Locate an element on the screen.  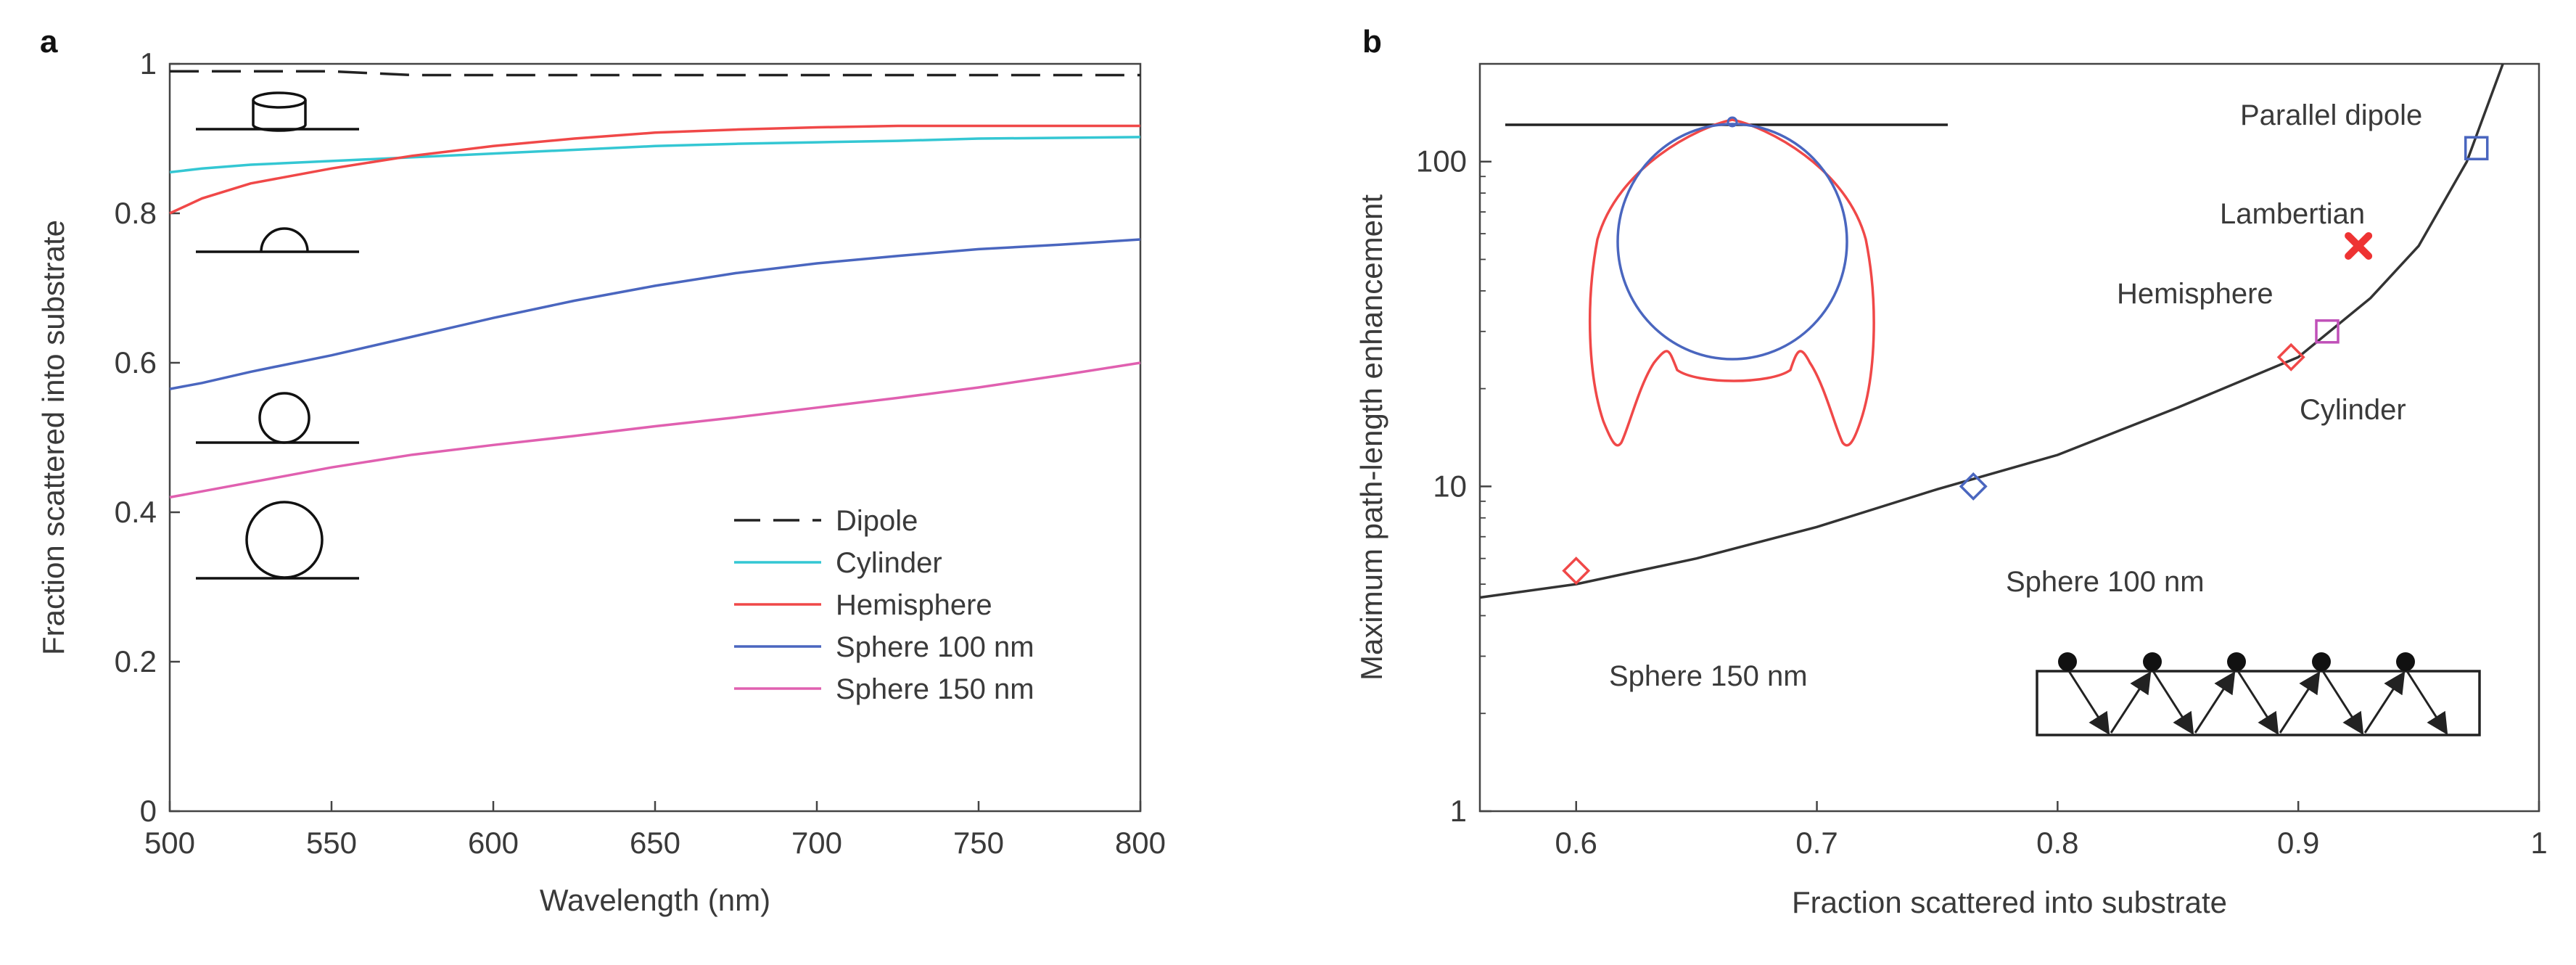
annotation-parallel-dipole: Parallel dipole is located at coordinates (2331, 115).